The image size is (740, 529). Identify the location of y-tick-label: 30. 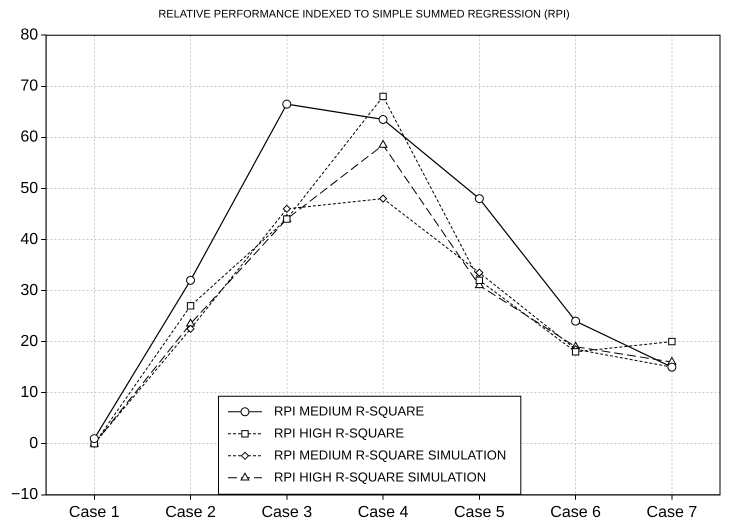
(29, 290).